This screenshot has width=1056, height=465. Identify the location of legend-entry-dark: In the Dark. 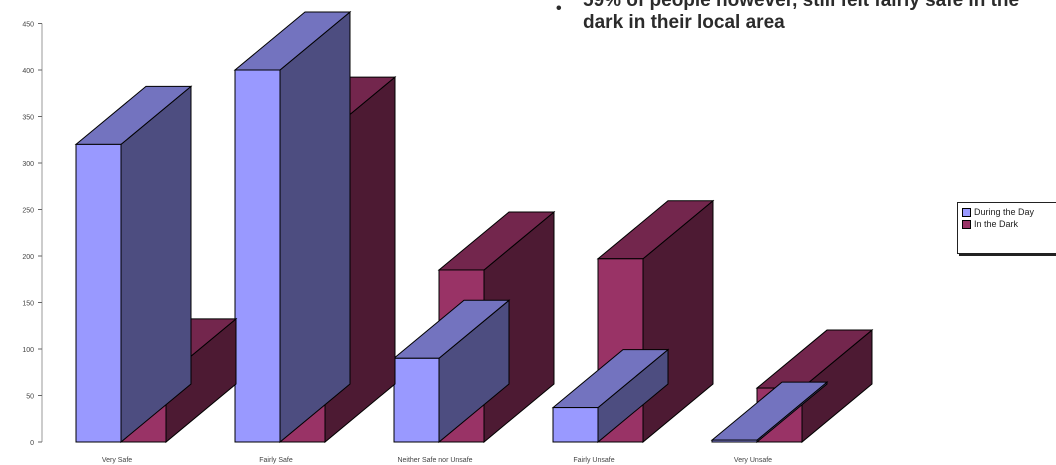
(1009, 224).